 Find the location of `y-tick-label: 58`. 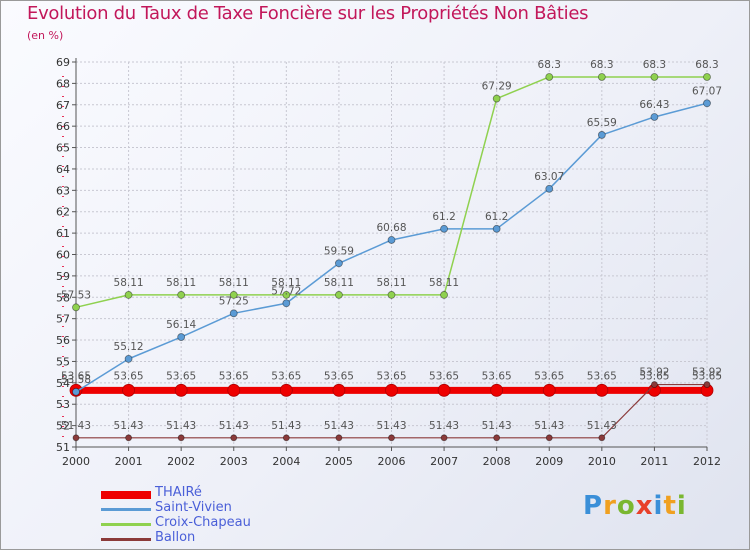

y-tick-label: 58 is located at coordinates (63, 297).